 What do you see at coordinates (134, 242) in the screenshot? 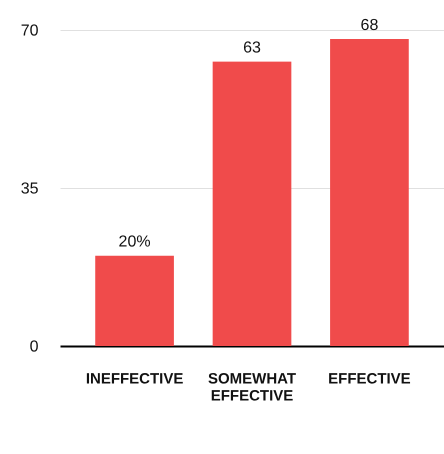
I see `data-label: 20%` at bounding box center [134, 242].